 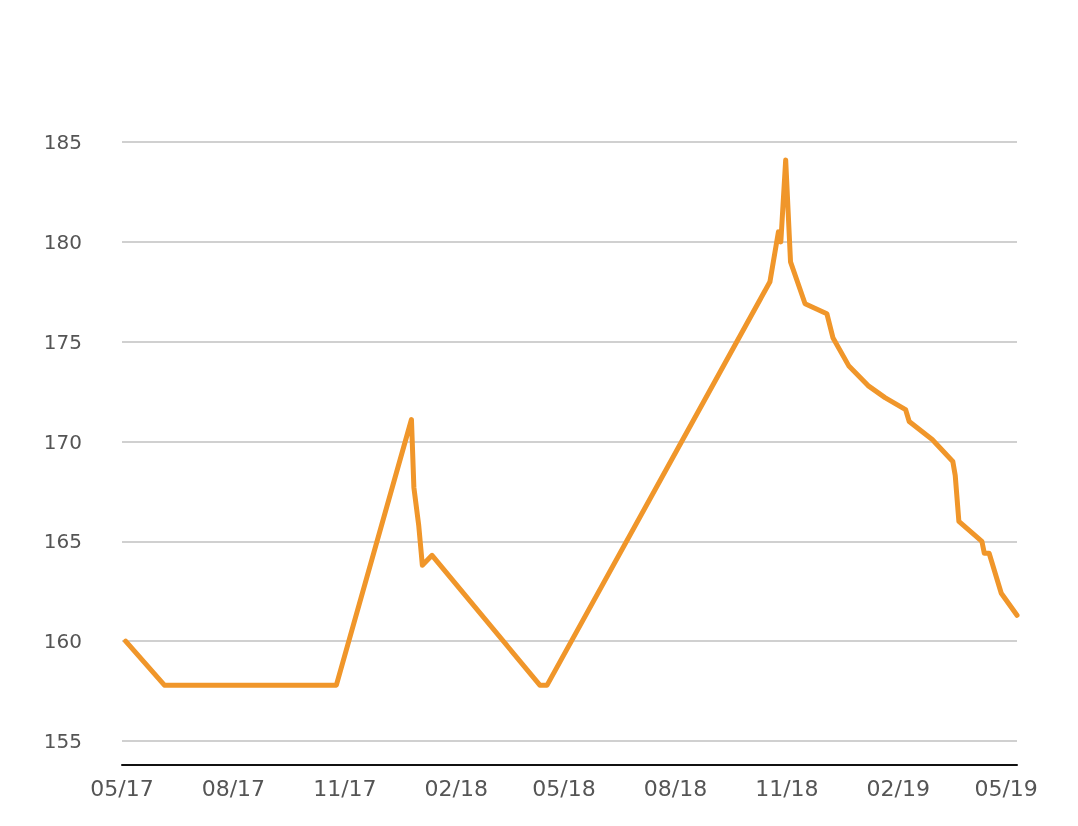 What do you see at coordinates (564, 788) in the screenshot?
I see `x-tick-label: 05/18` at bounding box center [564, 788].